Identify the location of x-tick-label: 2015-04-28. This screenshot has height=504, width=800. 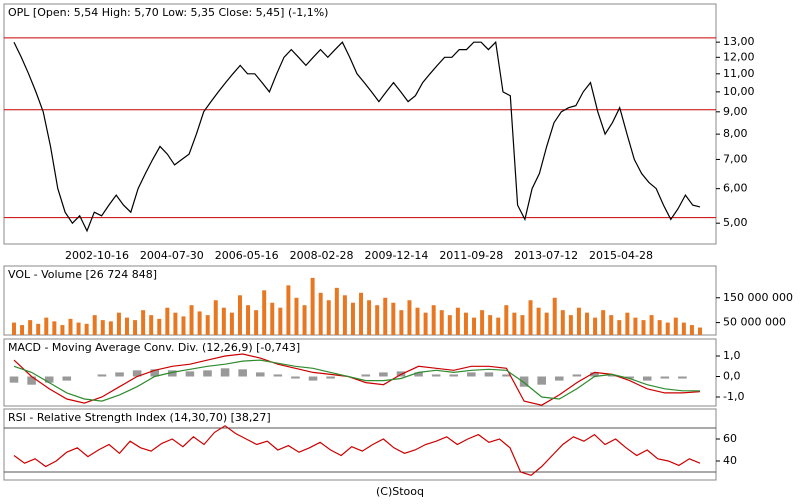
(621, 255).